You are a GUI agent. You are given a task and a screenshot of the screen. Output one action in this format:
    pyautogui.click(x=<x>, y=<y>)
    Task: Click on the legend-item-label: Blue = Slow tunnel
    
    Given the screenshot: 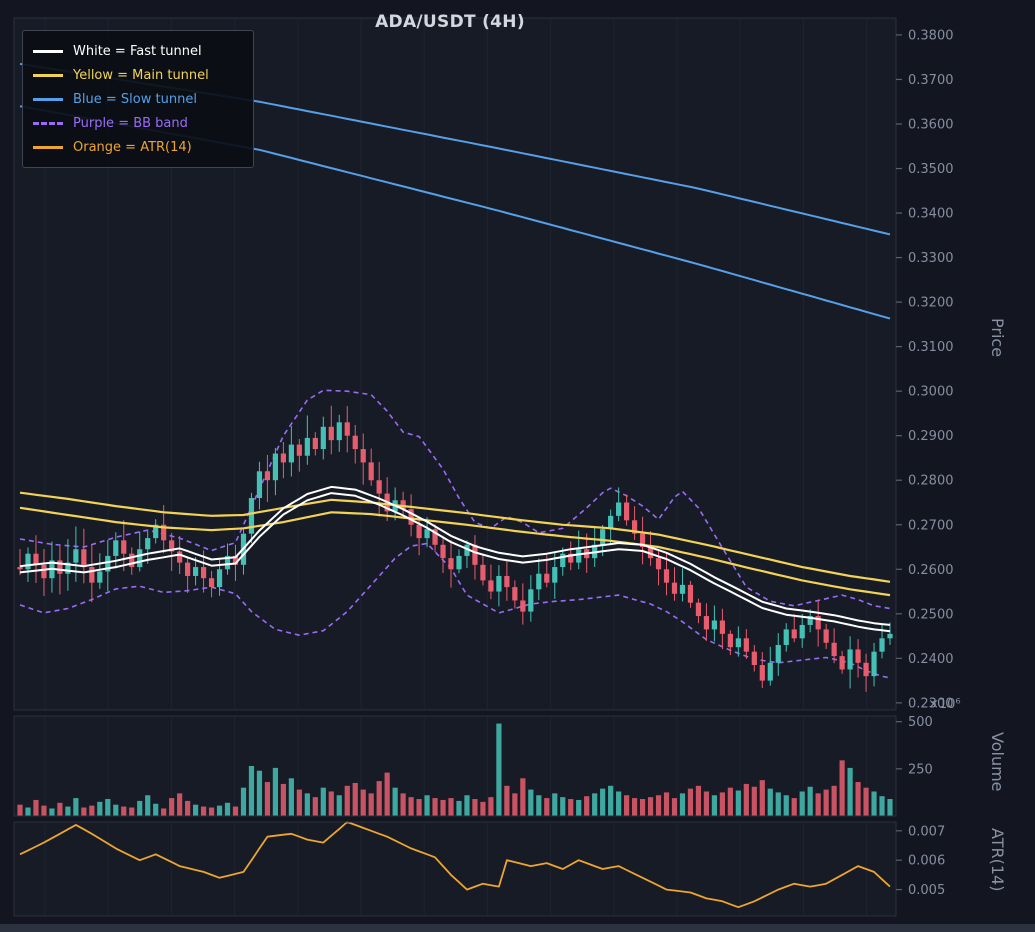 What is the action you would take?
    pyautogui.click(x=135, y=99)
    